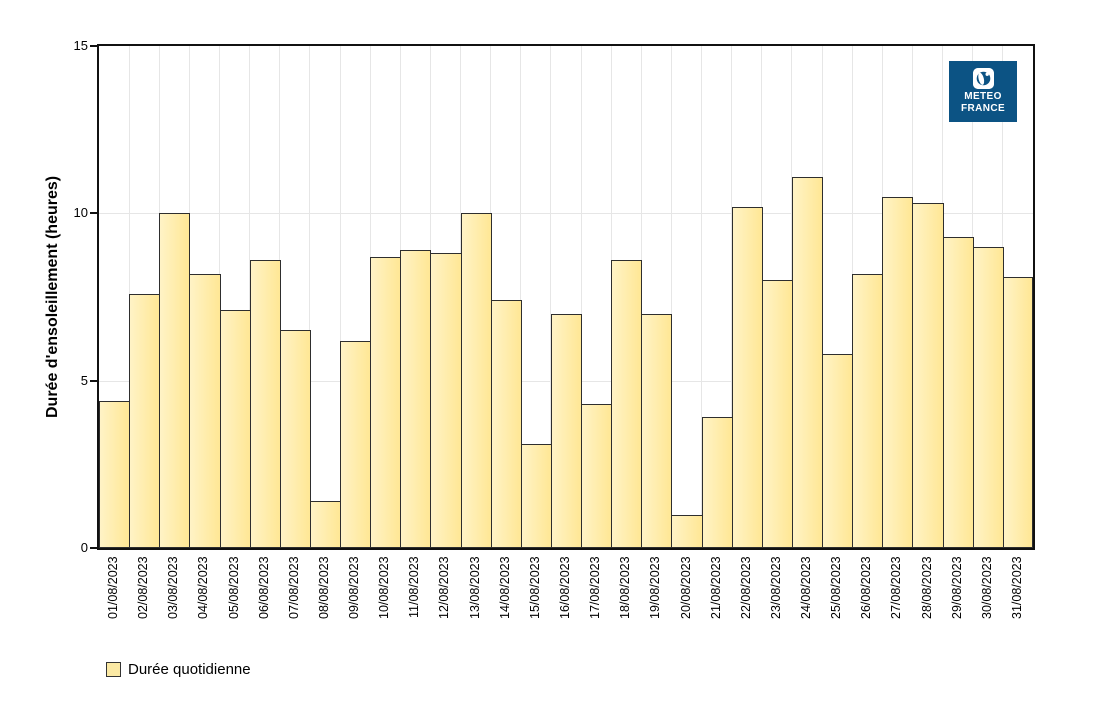  I want to click on x-tick-label: 29/08/2023, so click(956, 587).